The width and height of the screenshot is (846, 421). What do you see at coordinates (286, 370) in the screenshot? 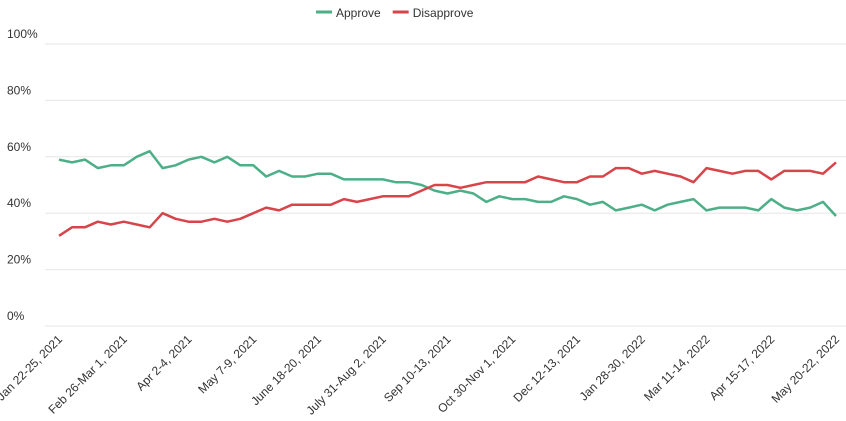
I see `x-tick-label: June 18-20, 2021` at bounding box center [286, 370].